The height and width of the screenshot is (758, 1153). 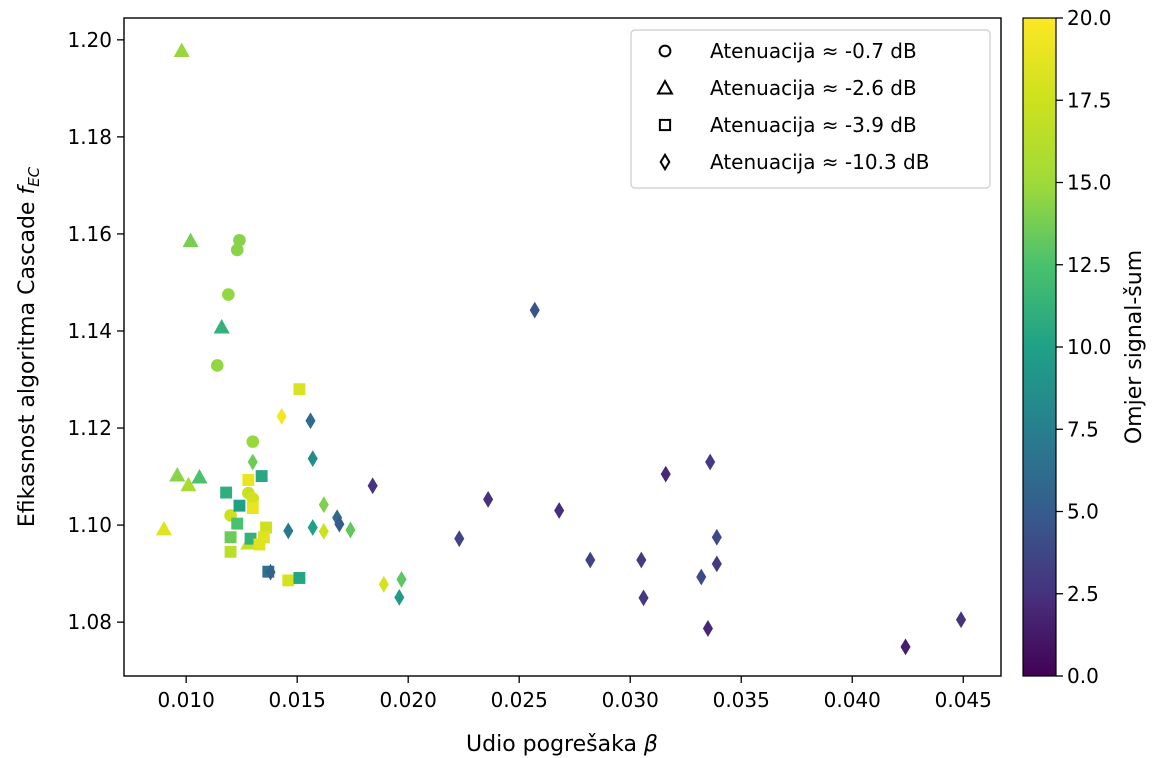 What do you see at coordinates (89, 234) in the screenshot?
I see `y-tick-label: 1.16` at bounding box center [89, 234].